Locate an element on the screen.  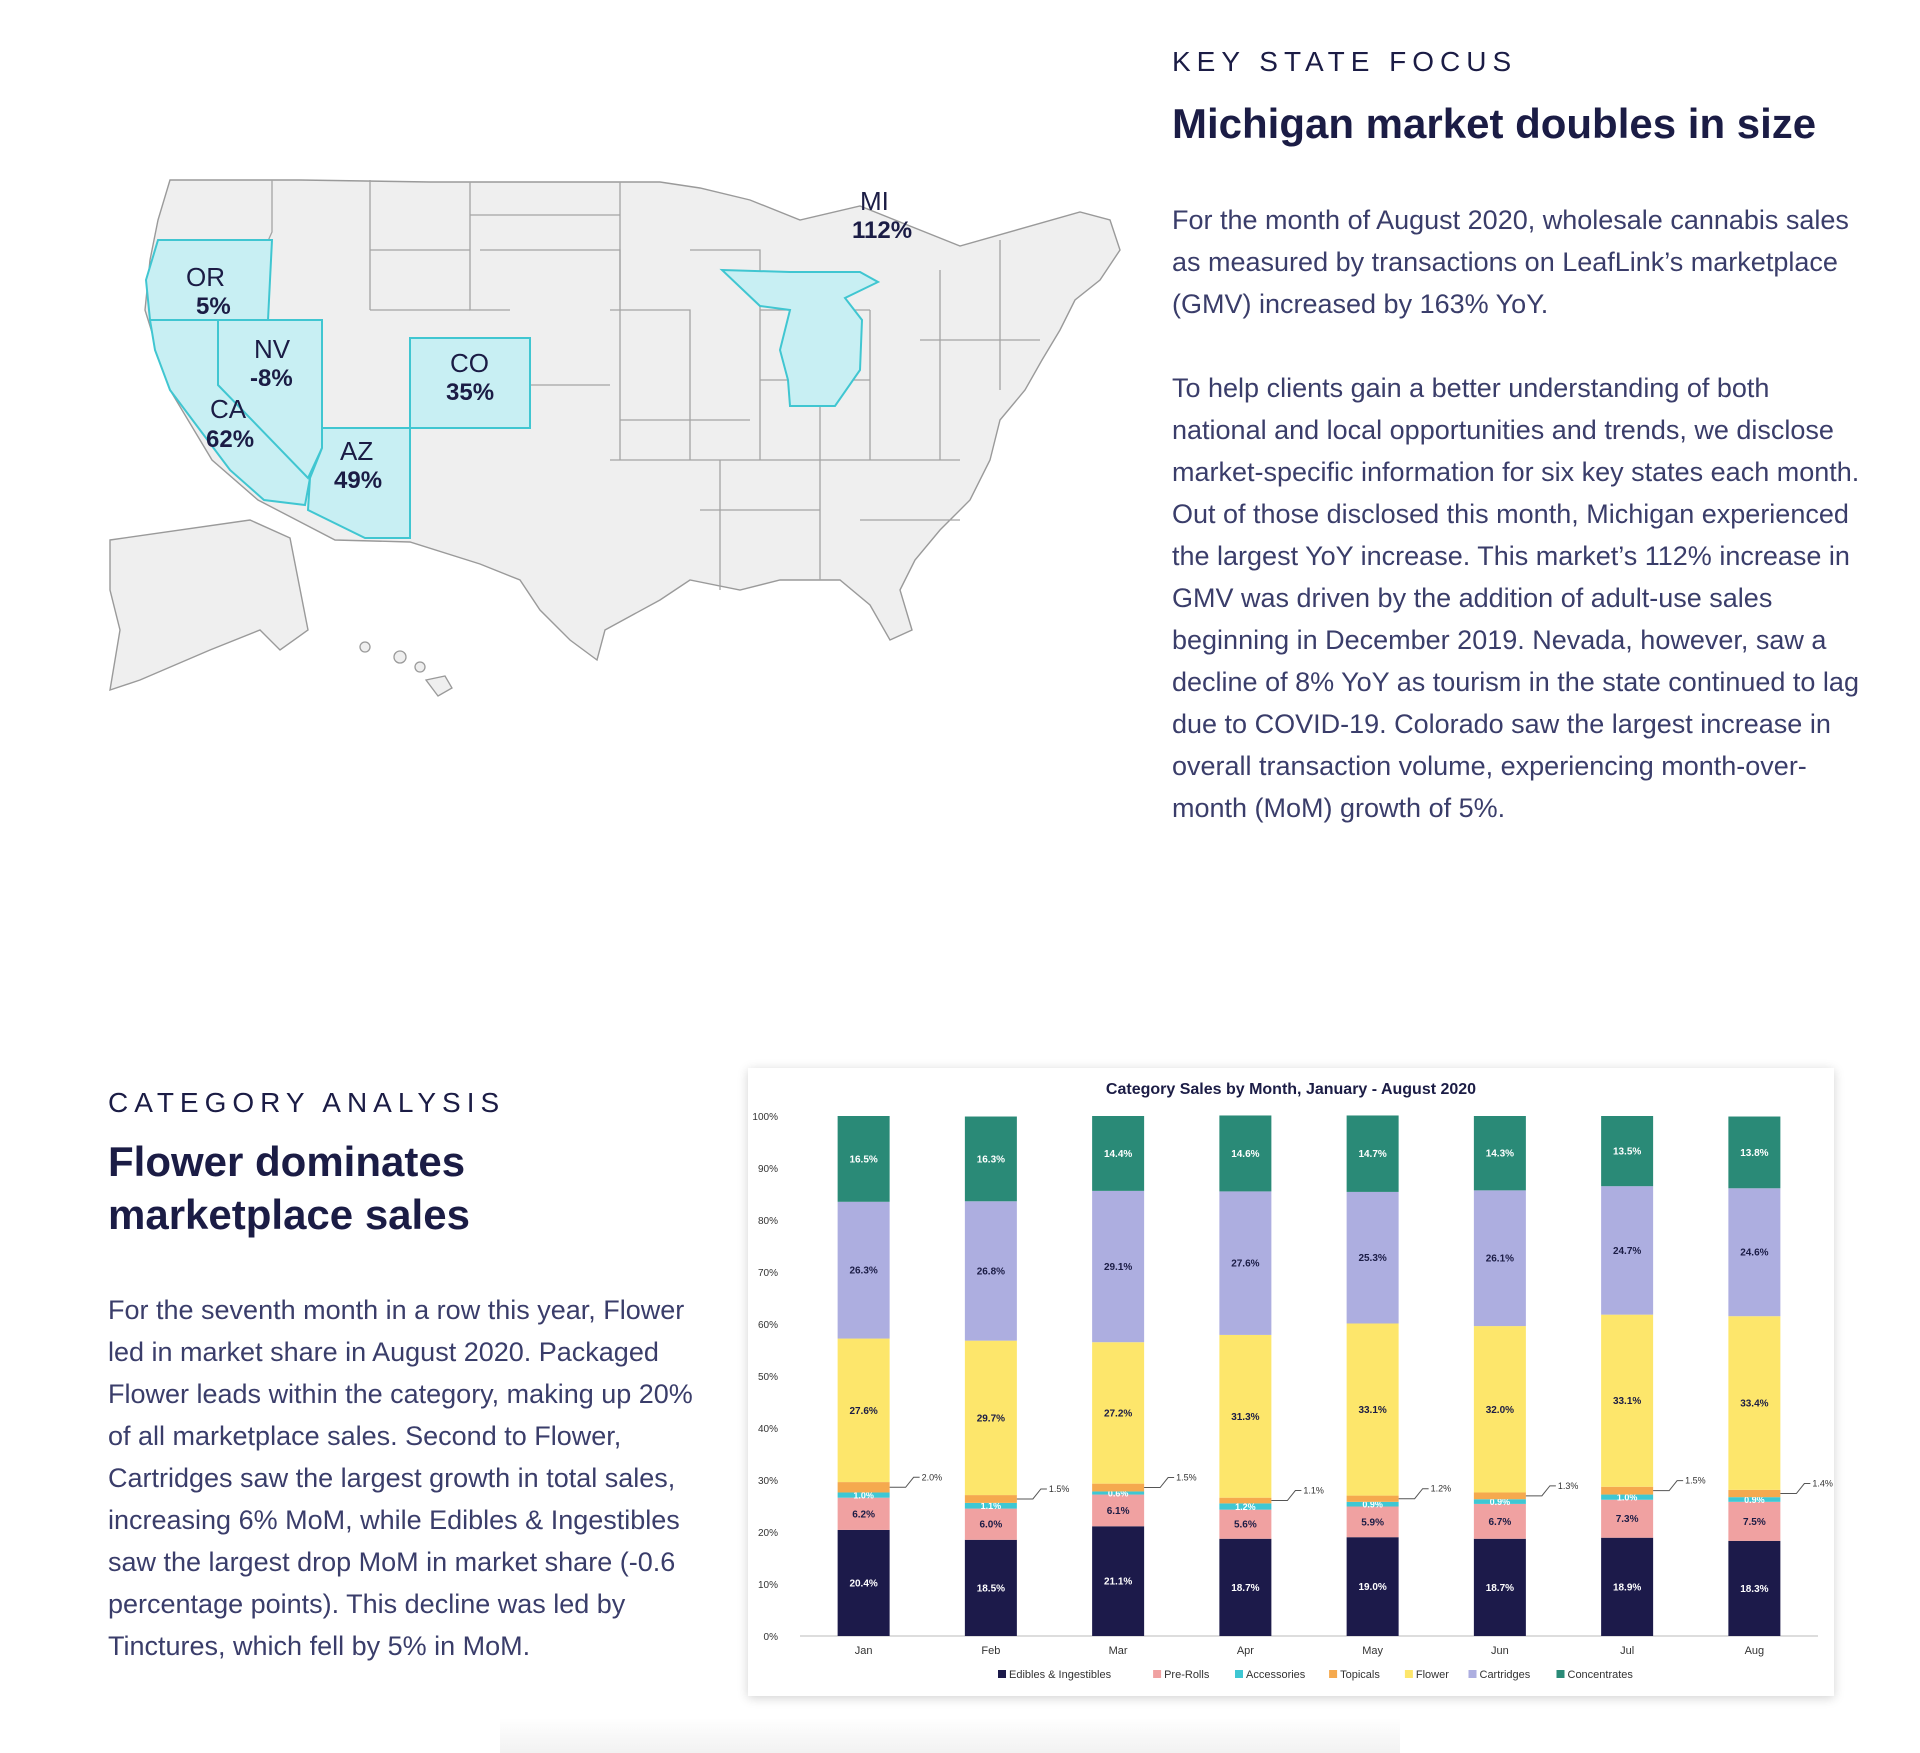
x-tick-label: Feb is located at coordinates (990, 1651).